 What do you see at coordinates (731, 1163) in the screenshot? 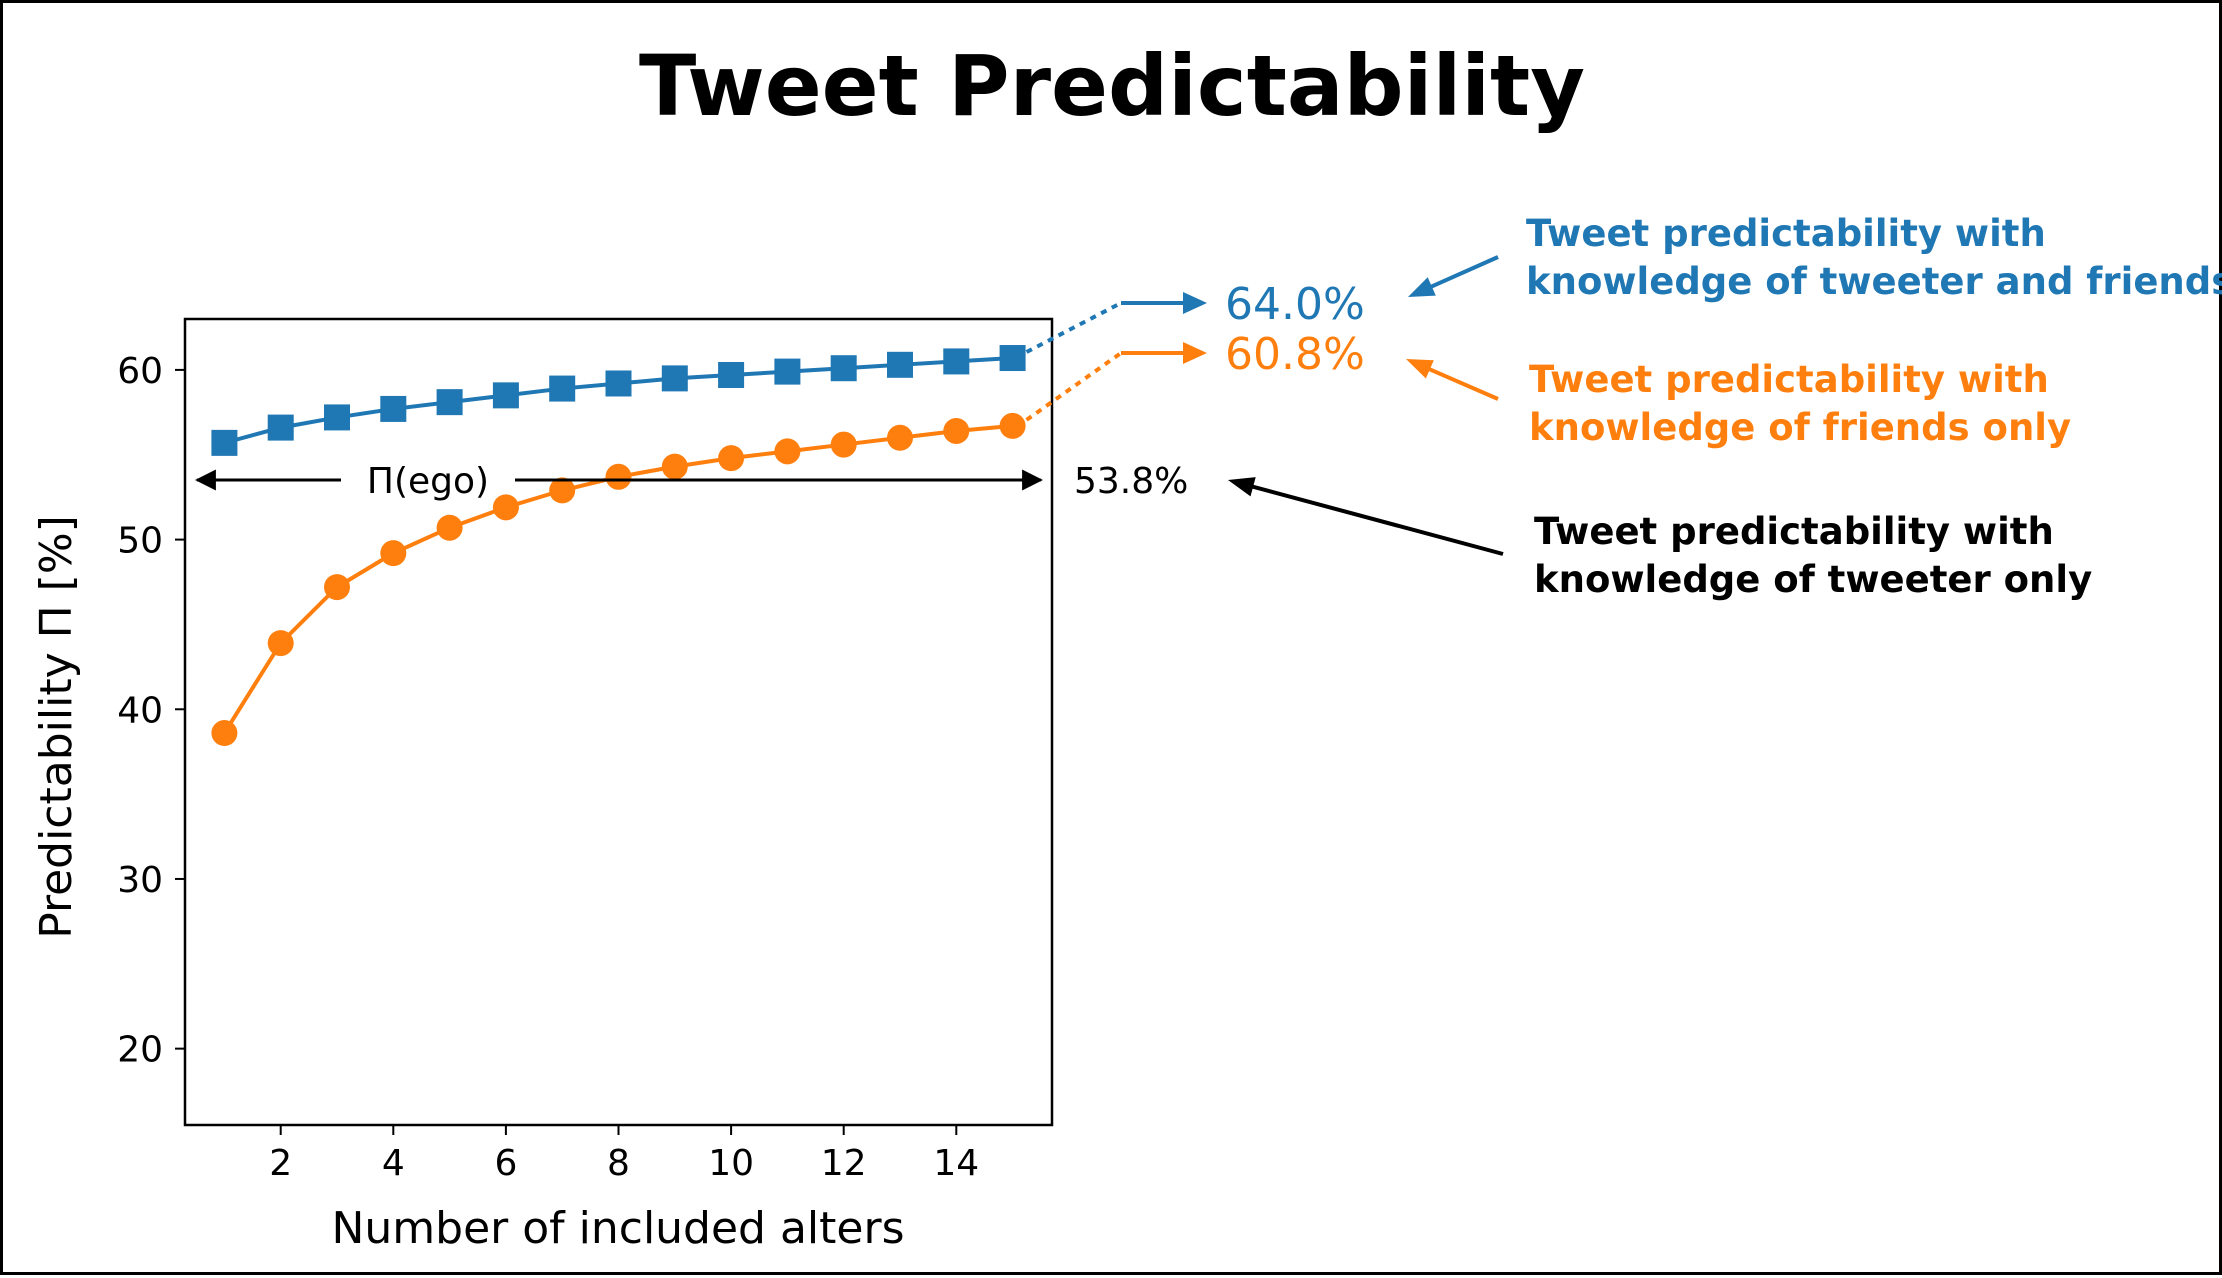
I see `x-tick-label: 10` at bounding box center [731, 1163].